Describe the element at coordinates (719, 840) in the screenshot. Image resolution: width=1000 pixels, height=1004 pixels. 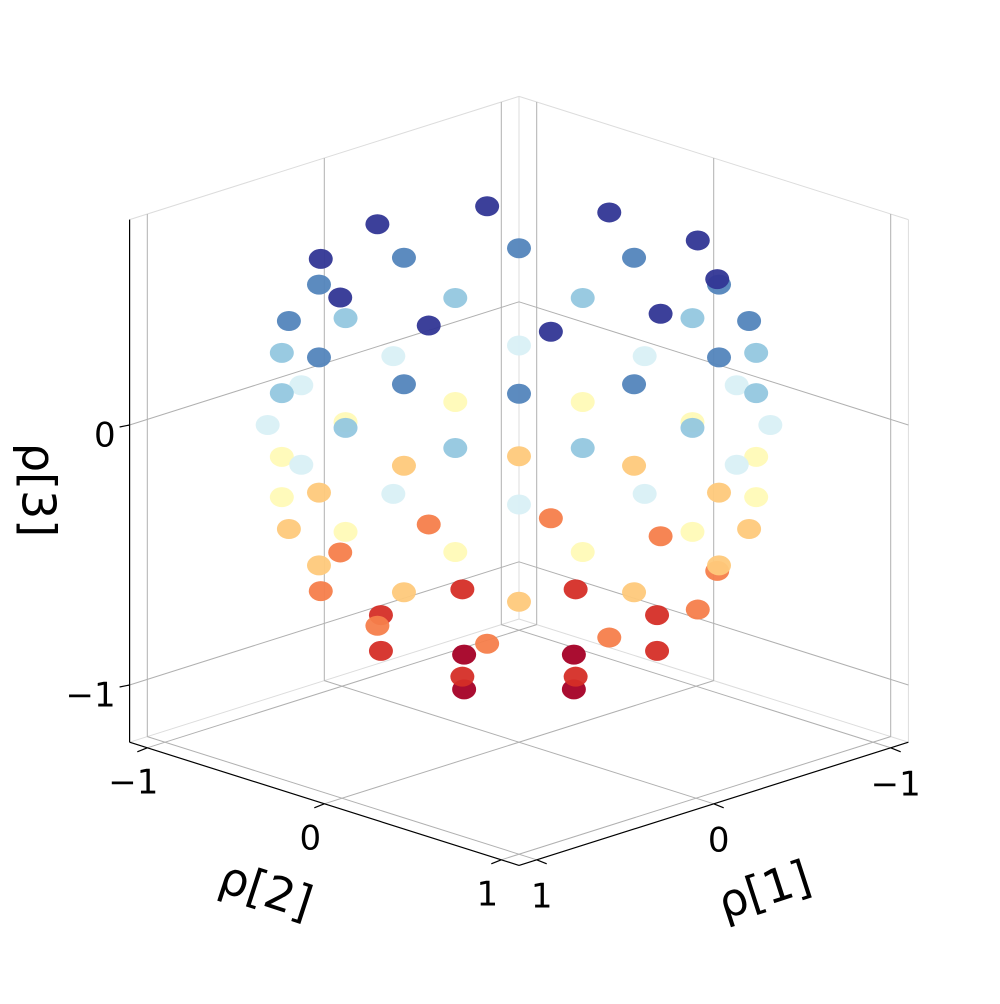
I see `x-tick-label: 0` at that location.